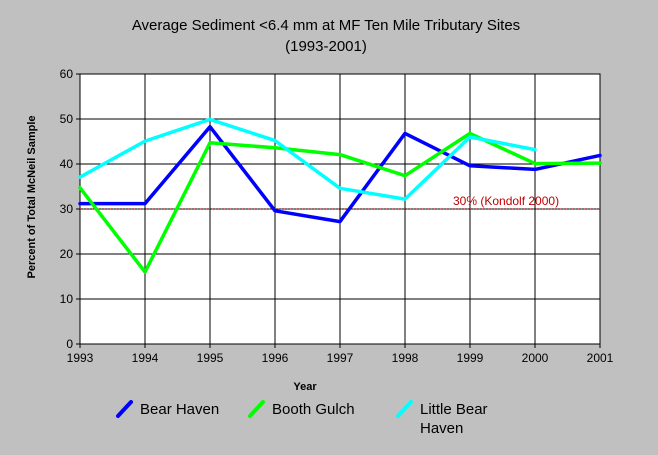  Describe the element at coordinates (441, 428) in the screenshot. I see `legend-label: Haven` at that location.